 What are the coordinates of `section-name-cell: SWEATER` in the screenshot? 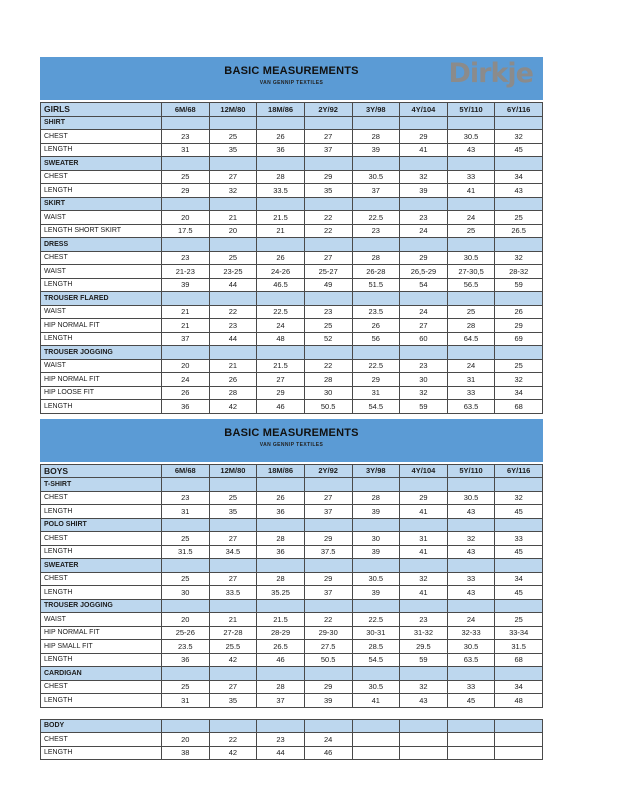 It's located at (101, 565).